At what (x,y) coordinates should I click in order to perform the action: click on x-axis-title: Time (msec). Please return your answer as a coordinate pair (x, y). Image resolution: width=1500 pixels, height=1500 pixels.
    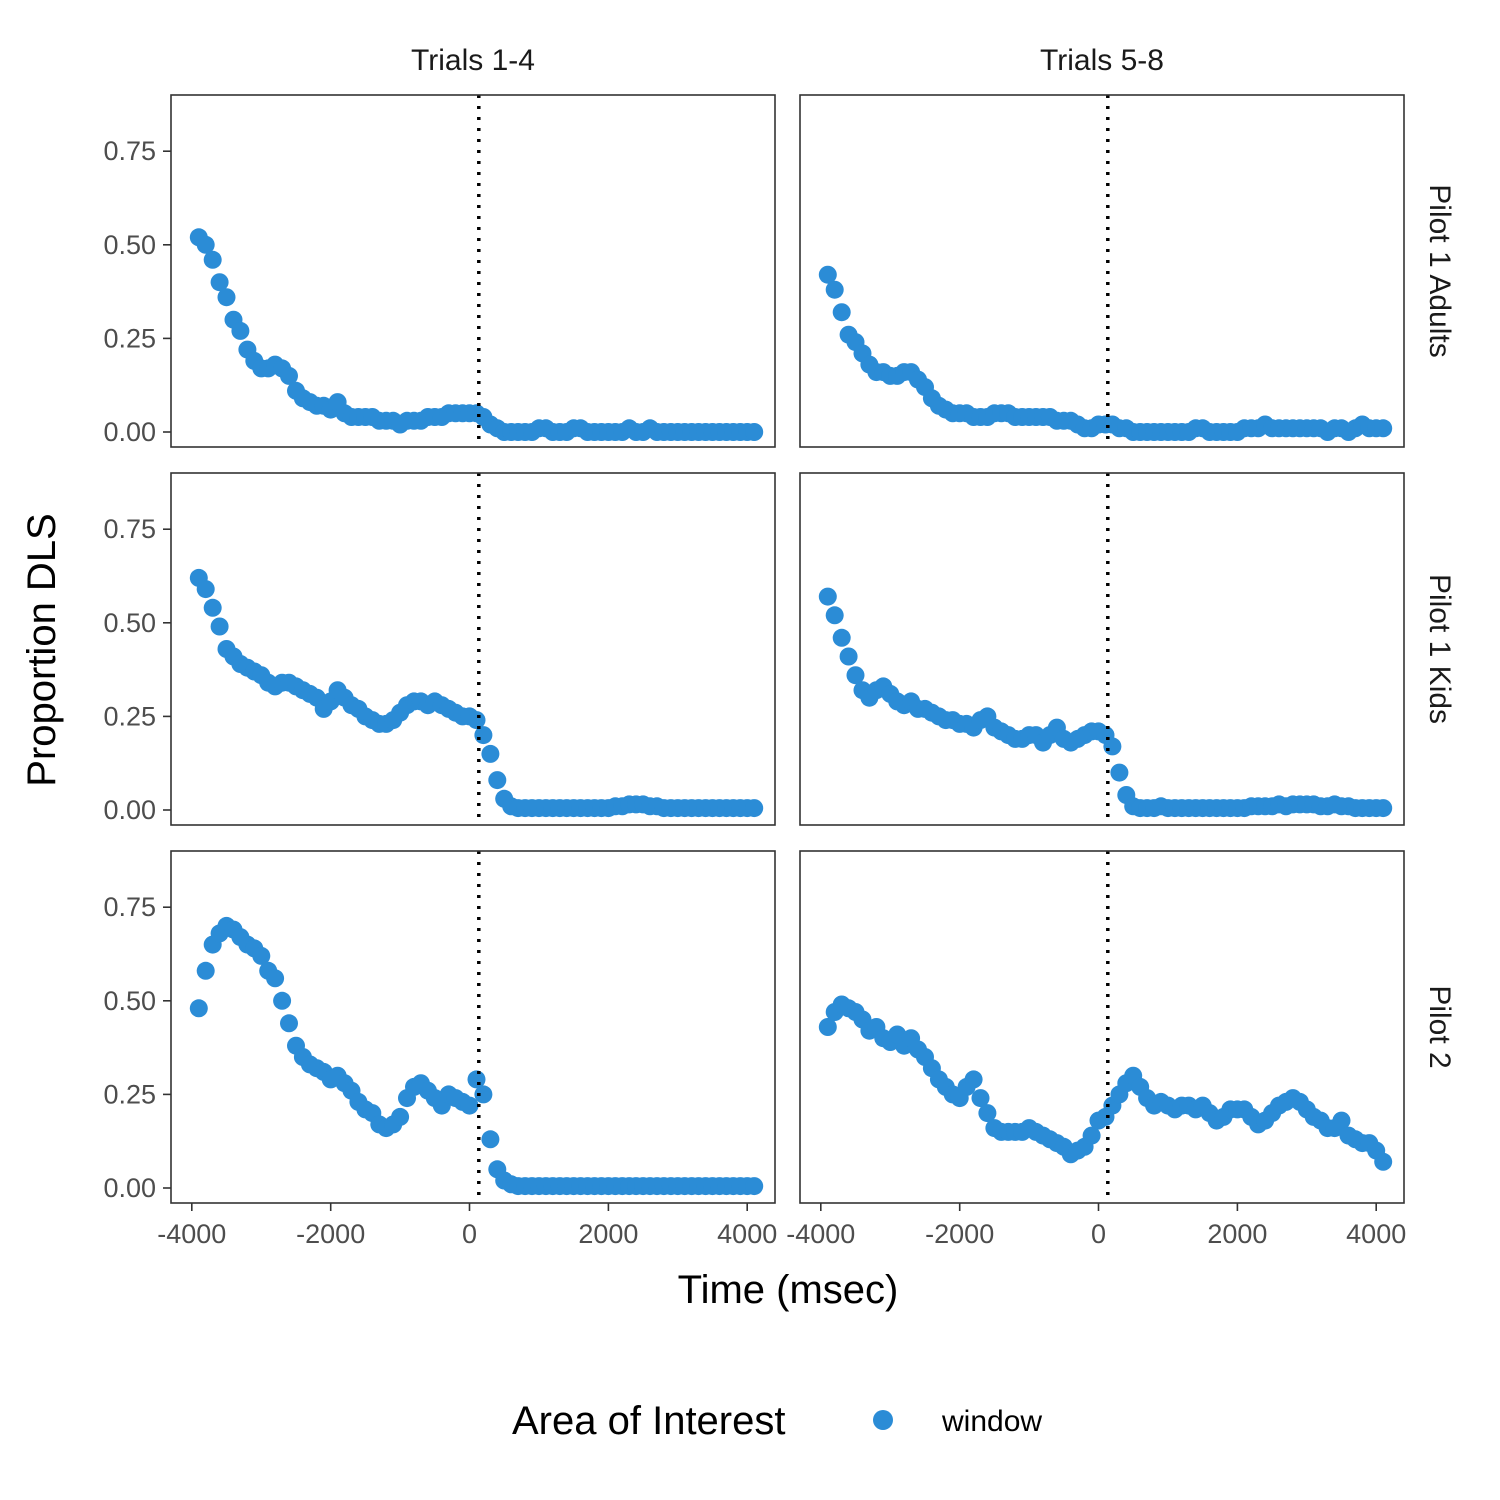
    Looking at the image, I should click on (788, 1290).